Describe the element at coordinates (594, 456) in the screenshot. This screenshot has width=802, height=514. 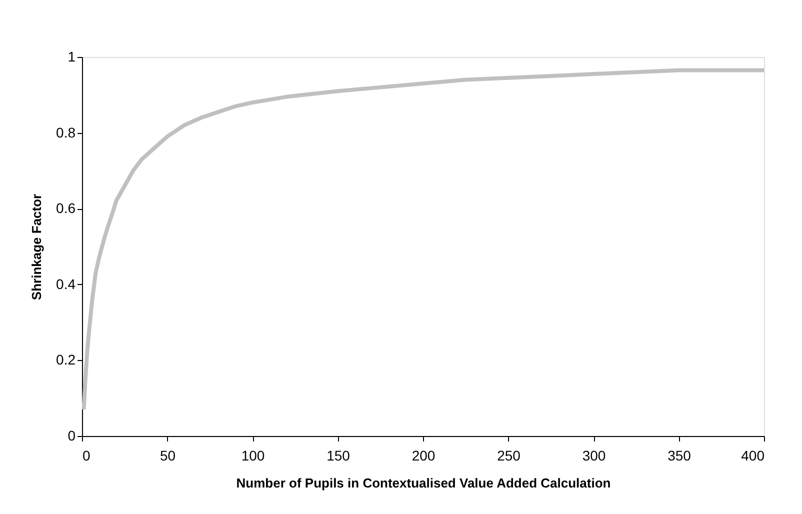
I see `x-tick-label: 300` at that location.